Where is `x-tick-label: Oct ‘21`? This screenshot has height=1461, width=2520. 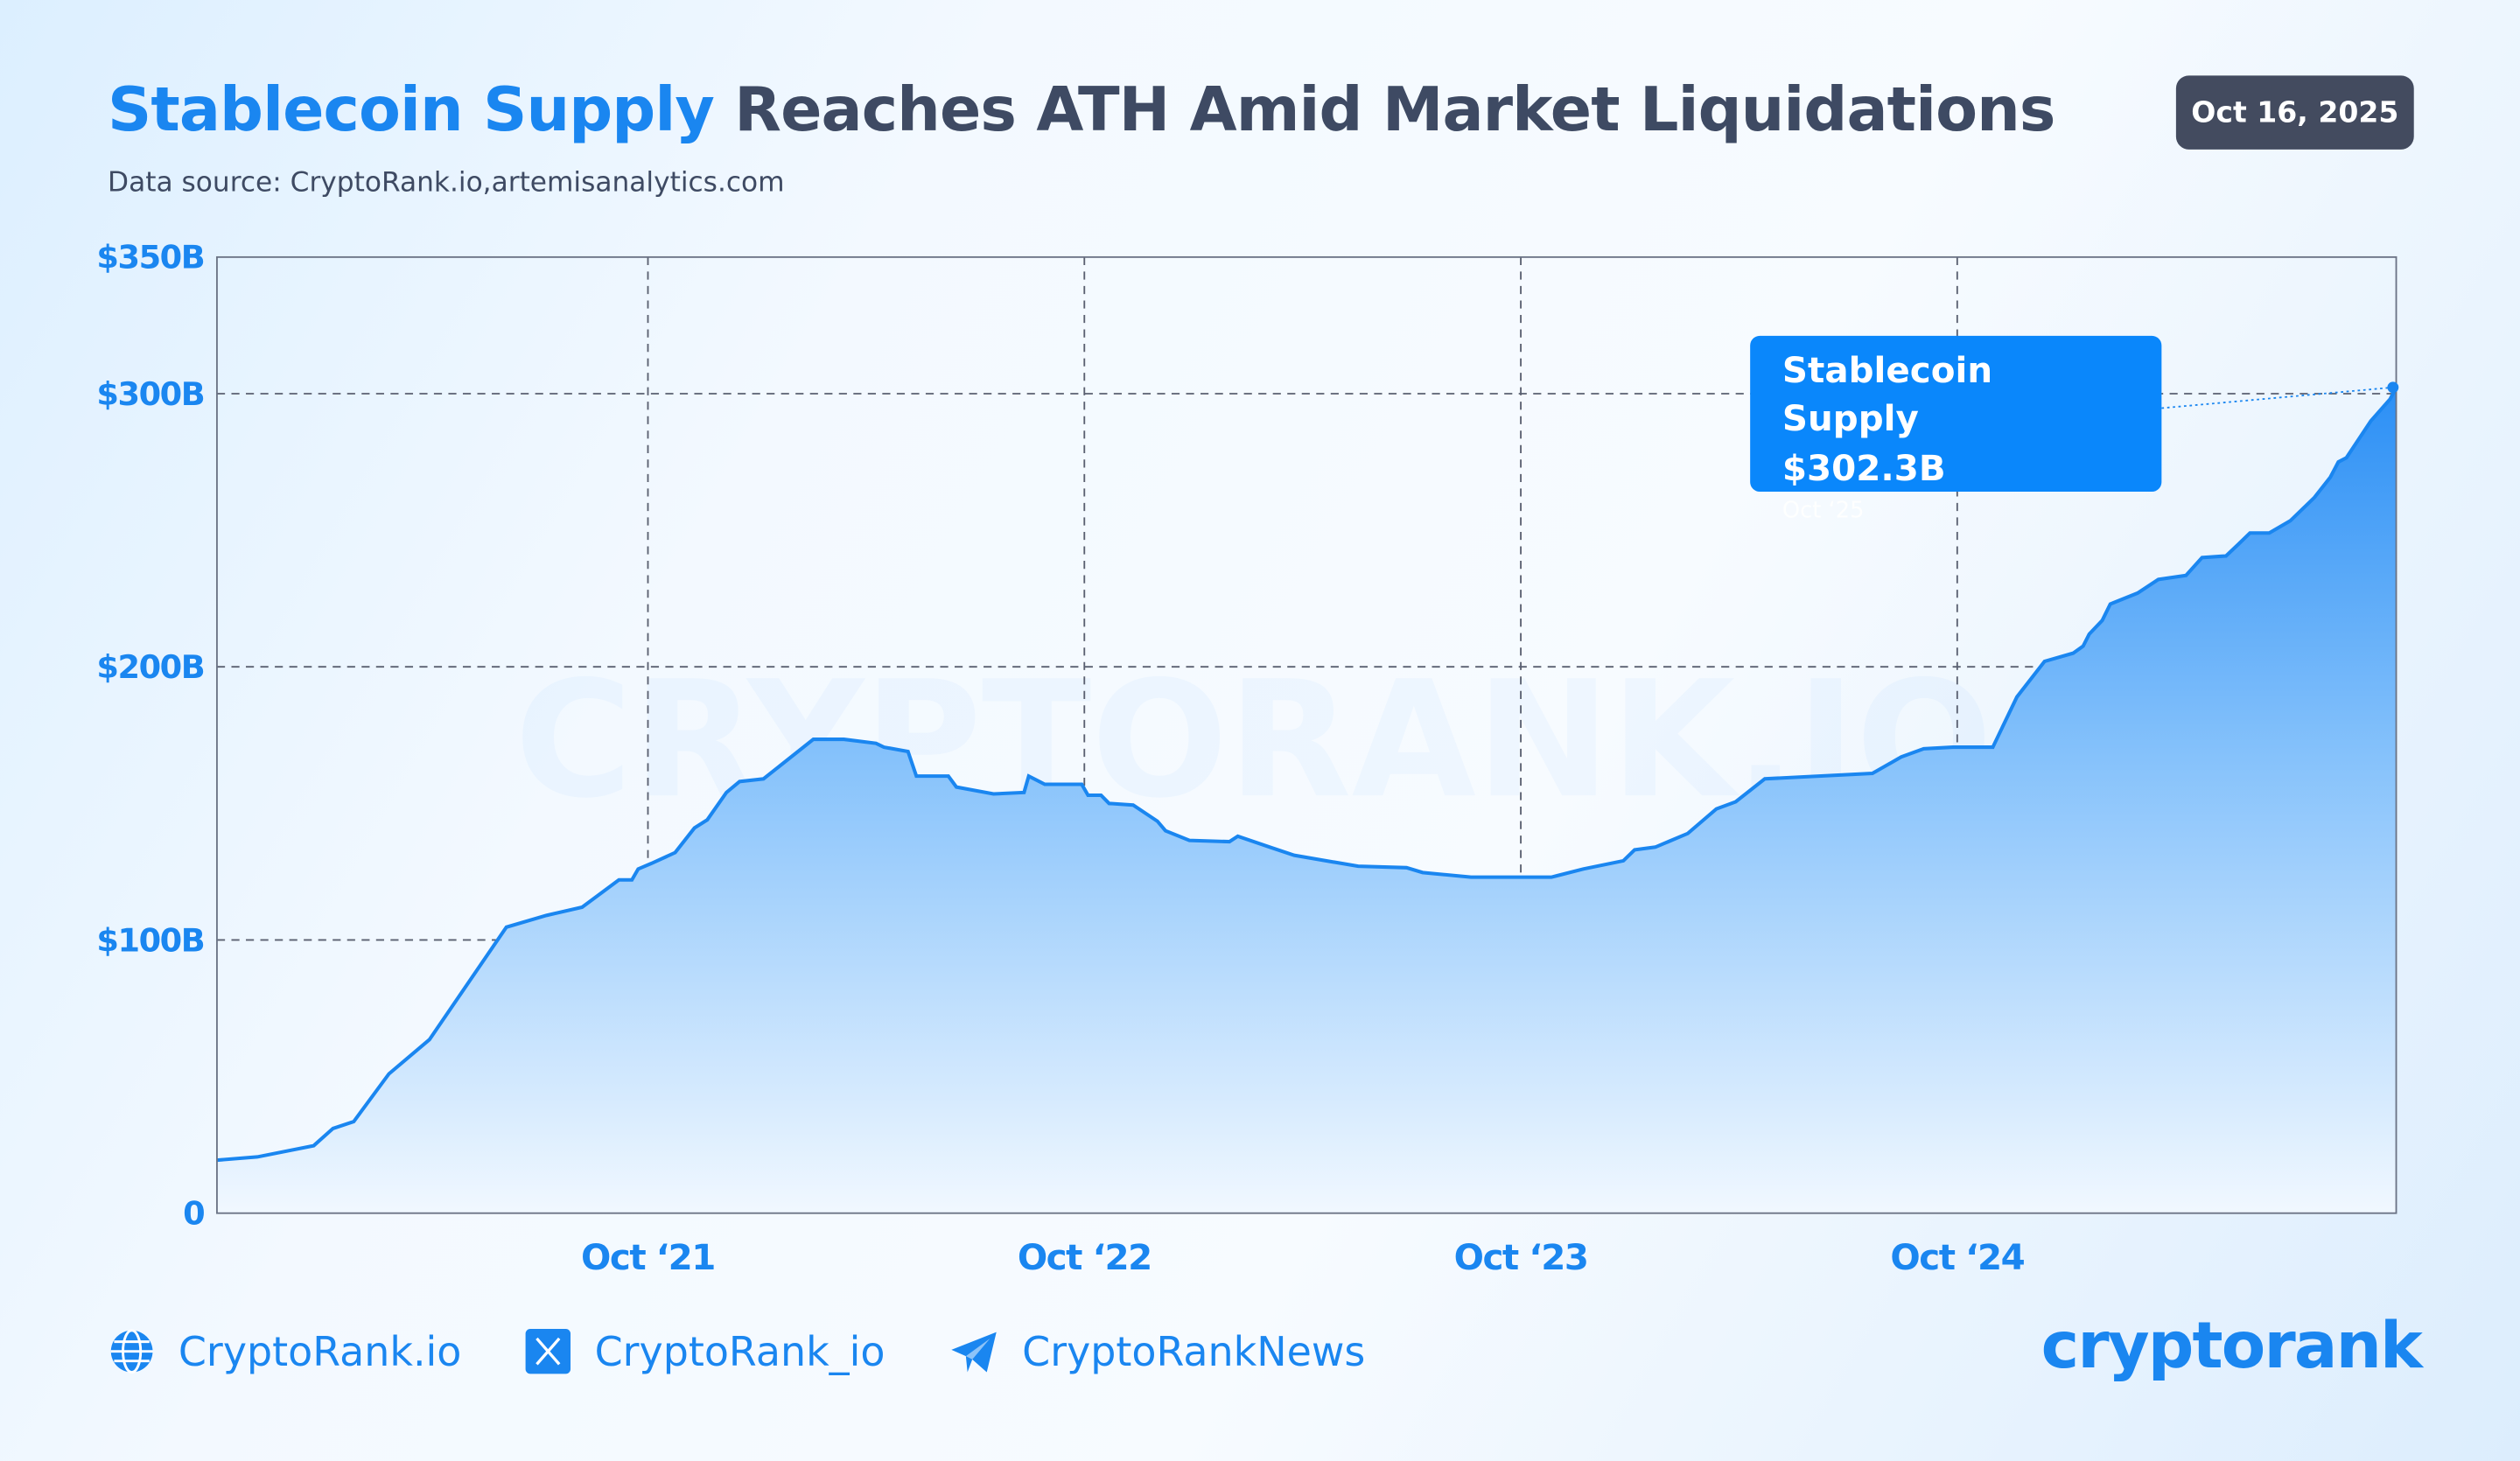
x-tick-label: Oct ‘21 is located at coordinates (648, 1257).